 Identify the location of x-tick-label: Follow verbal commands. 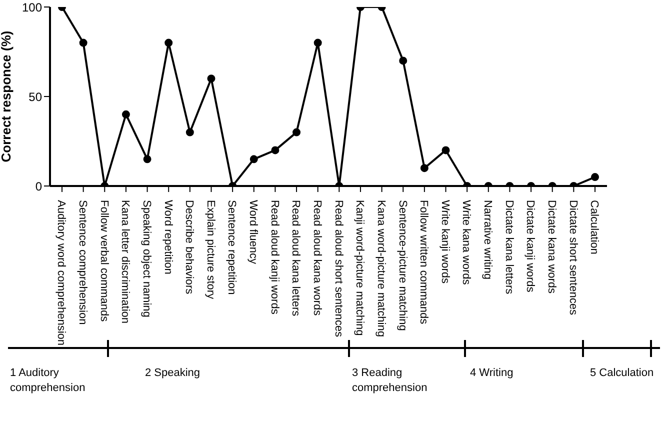
(104, 261).